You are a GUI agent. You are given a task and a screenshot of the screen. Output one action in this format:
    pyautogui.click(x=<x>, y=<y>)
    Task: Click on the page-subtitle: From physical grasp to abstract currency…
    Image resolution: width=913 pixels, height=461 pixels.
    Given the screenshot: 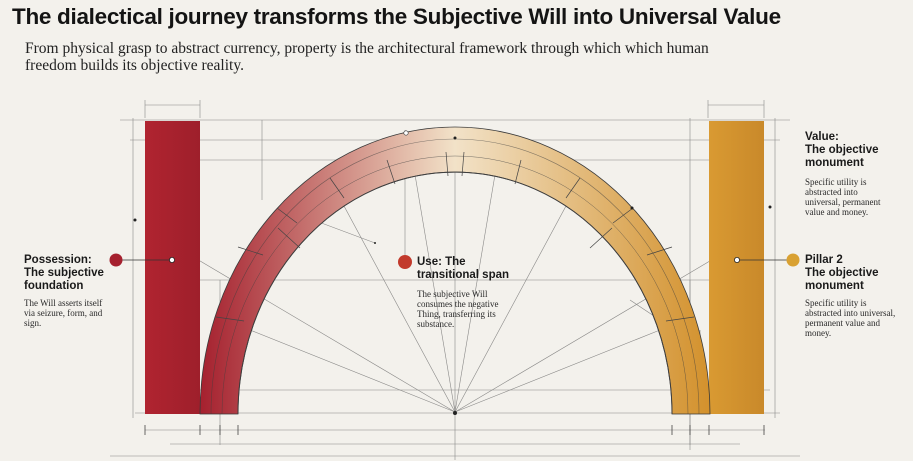 What is the action you would take?
    pyautogui.click(x=367, y=57)
    